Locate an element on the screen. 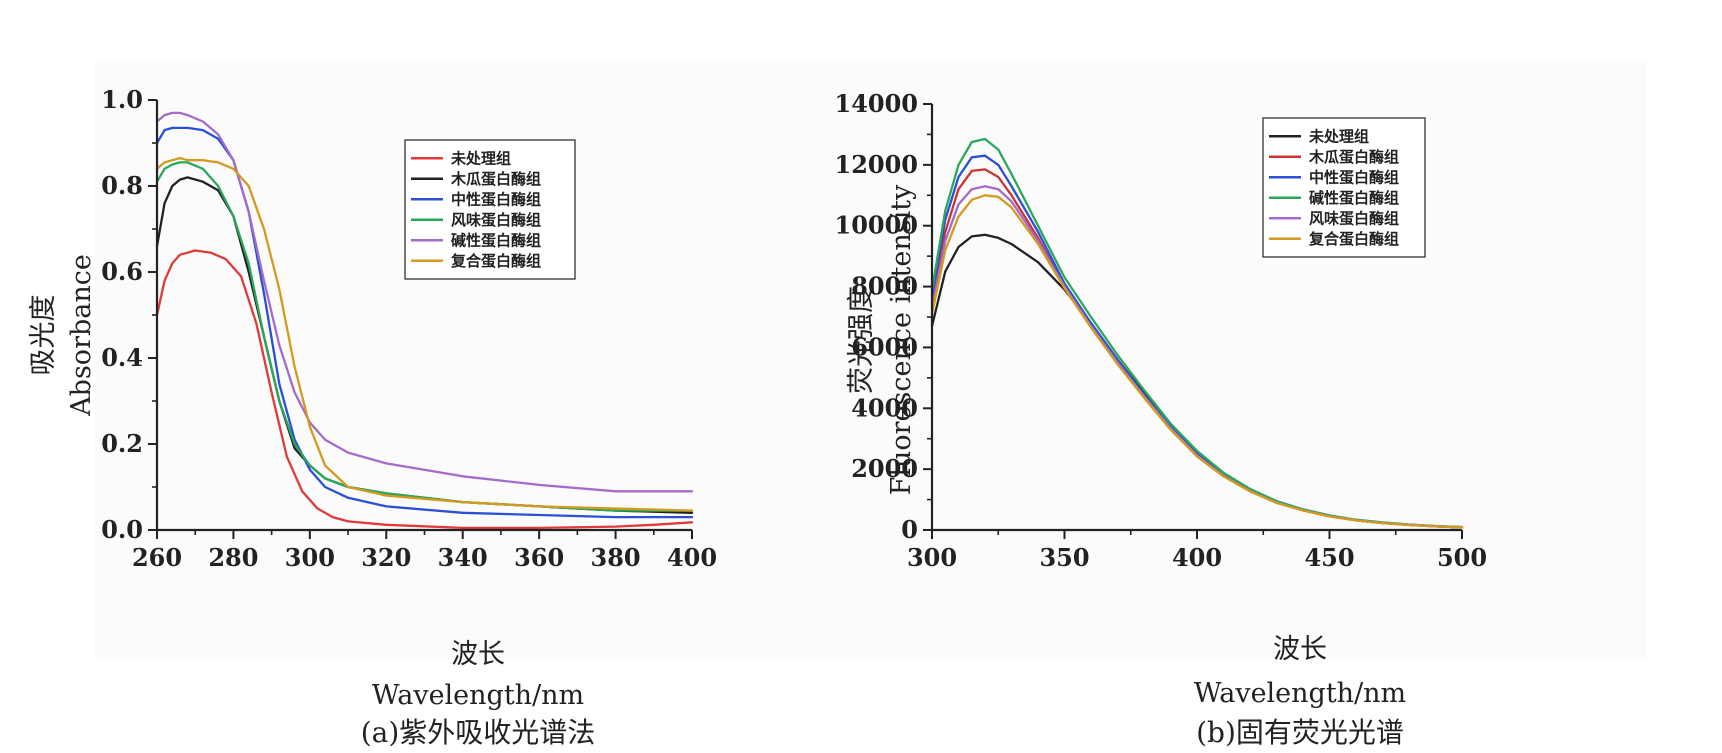 This screenshot has height=753, width=1722. chart-b-legend-label: 碱性蛋白酶组 is located at coordinates (1354, 198).